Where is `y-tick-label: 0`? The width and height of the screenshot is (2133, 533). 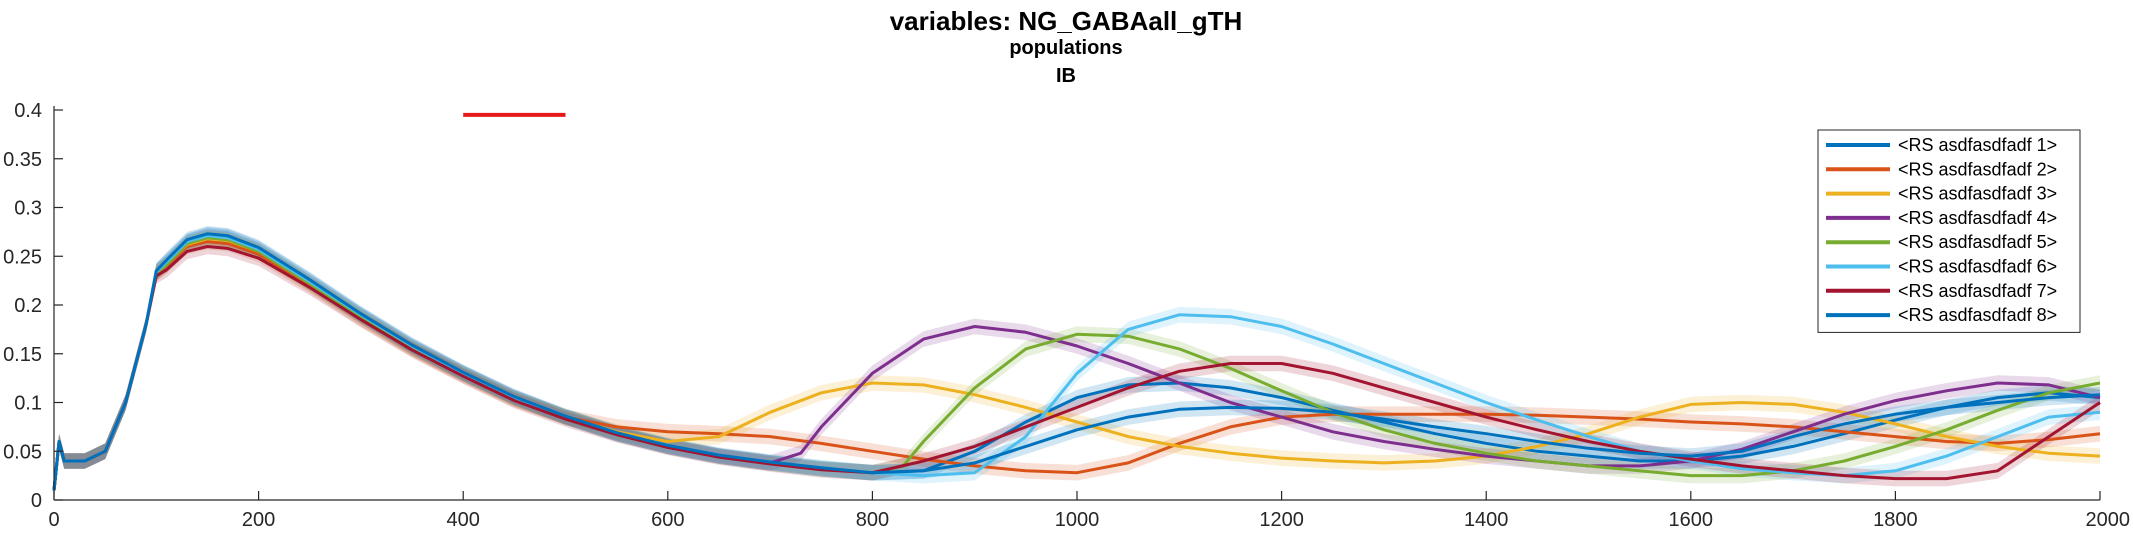 y-tick-label: 0 is located at coordinates (36, 501).